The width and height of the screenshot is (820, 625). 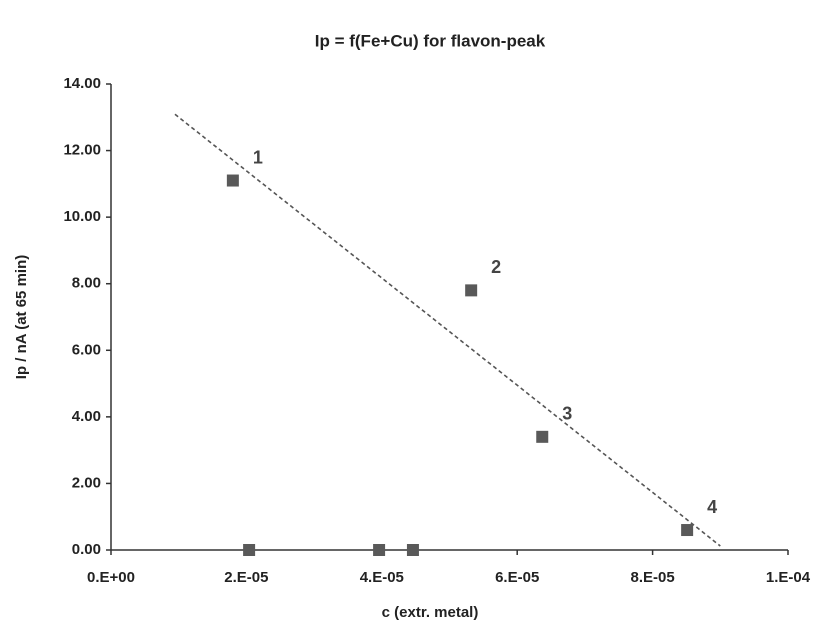 I want to click on y-tick-label: 2.00, so click(x=86, y=482).